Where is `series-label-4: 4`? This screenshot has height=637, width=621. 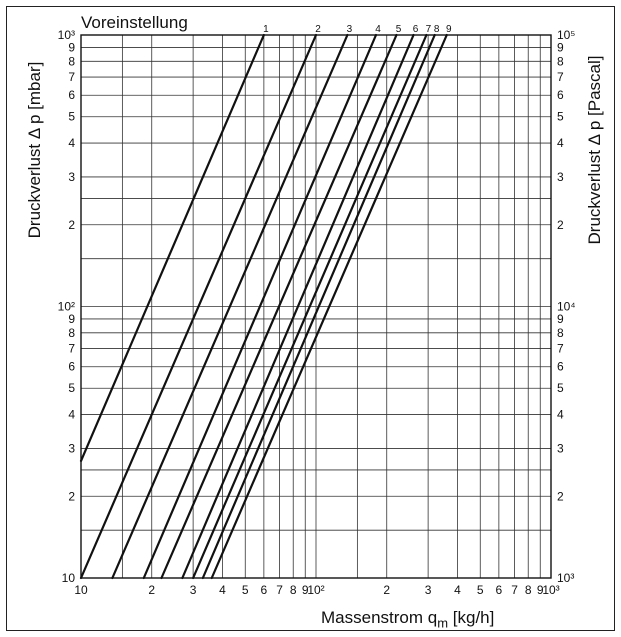 series-label-4: 4 is located at coordinates (378, 29).